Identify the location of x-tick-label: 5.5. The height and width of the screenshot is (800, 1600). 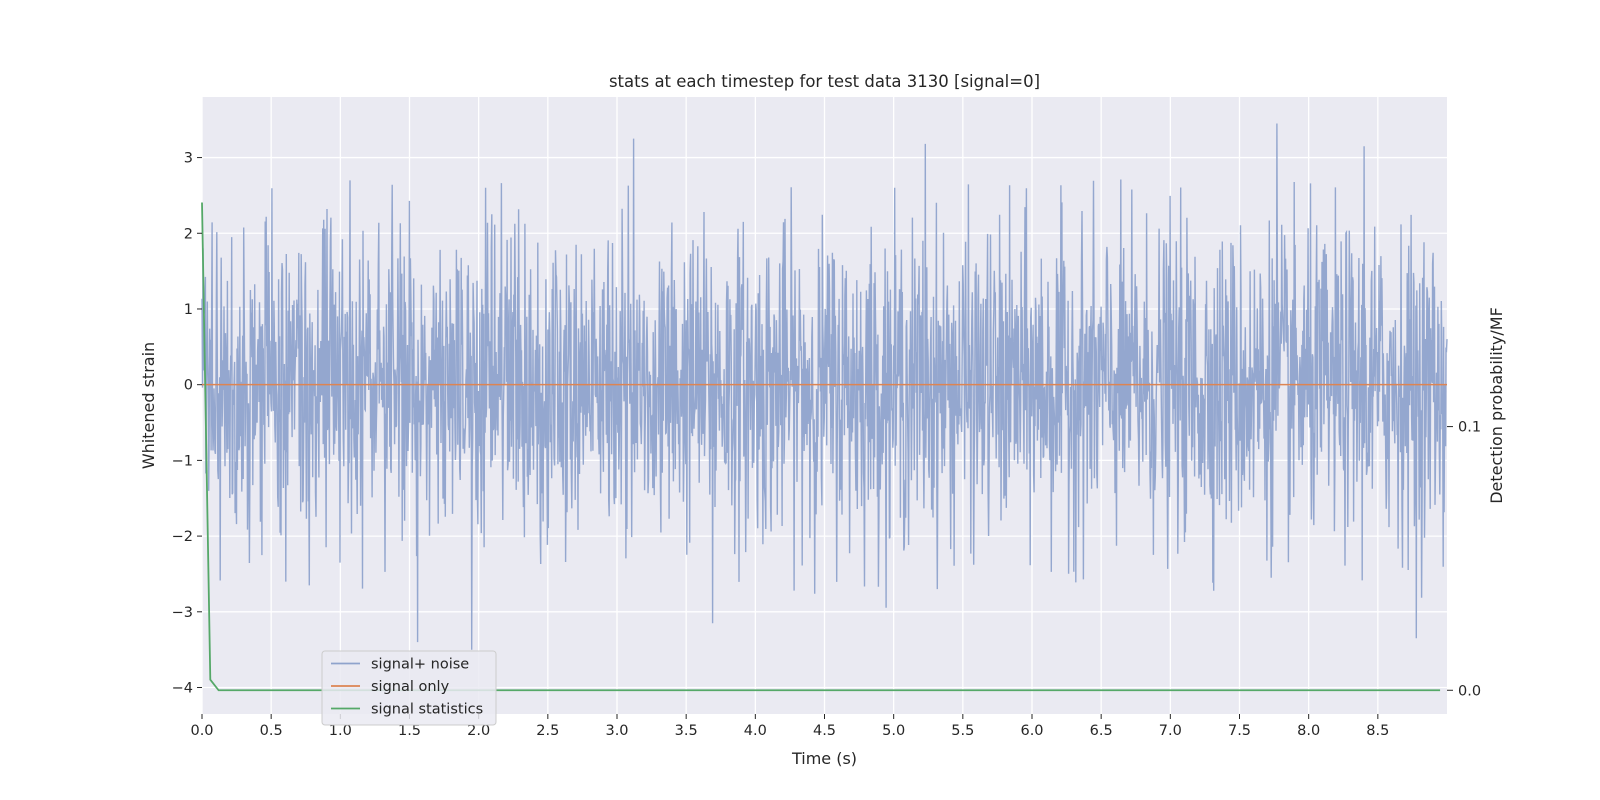
(962, 731).